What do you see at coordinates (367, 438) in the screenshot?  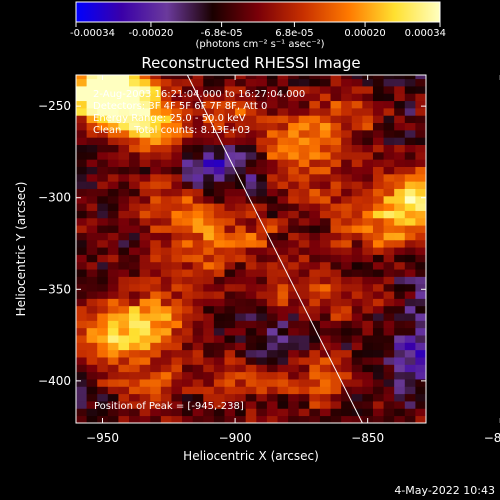 I see `x-tick-label: −850` at bounding box center [367, 438].